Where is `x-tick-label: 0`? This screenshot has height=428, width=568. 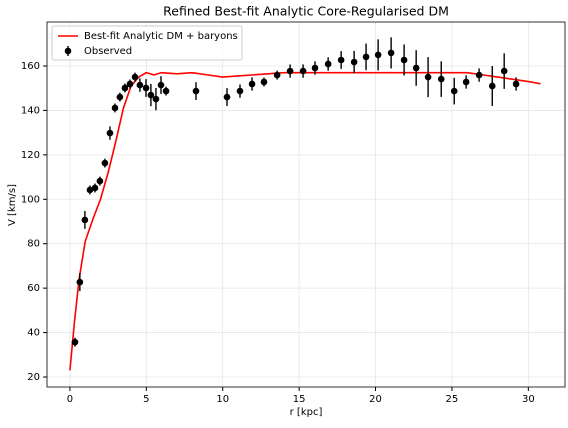
x-tick-label: 0 is located at coordinates (70, 399).